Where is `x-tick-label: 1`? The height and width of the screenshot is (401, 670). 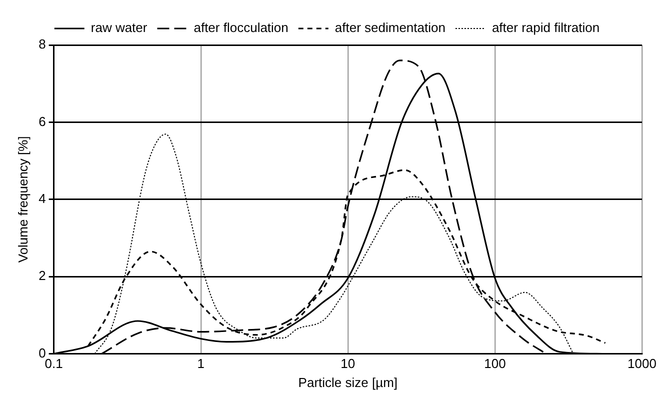 x-tick-label: 1 is located at coordinates (200, 364).